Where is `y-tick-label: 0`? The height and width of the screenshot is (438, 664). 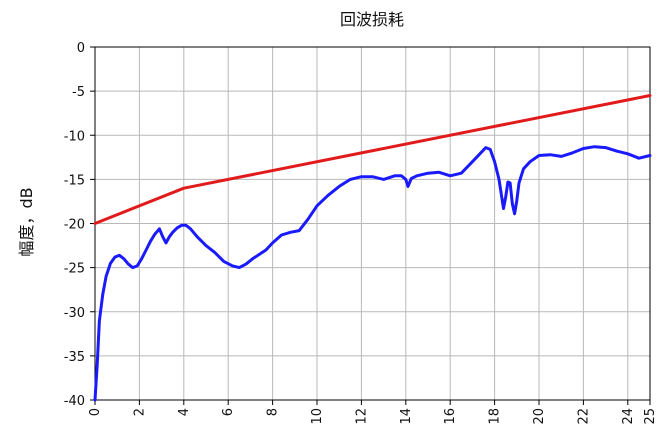 y-tick-label: 0 is located at coordinates (81, 48).